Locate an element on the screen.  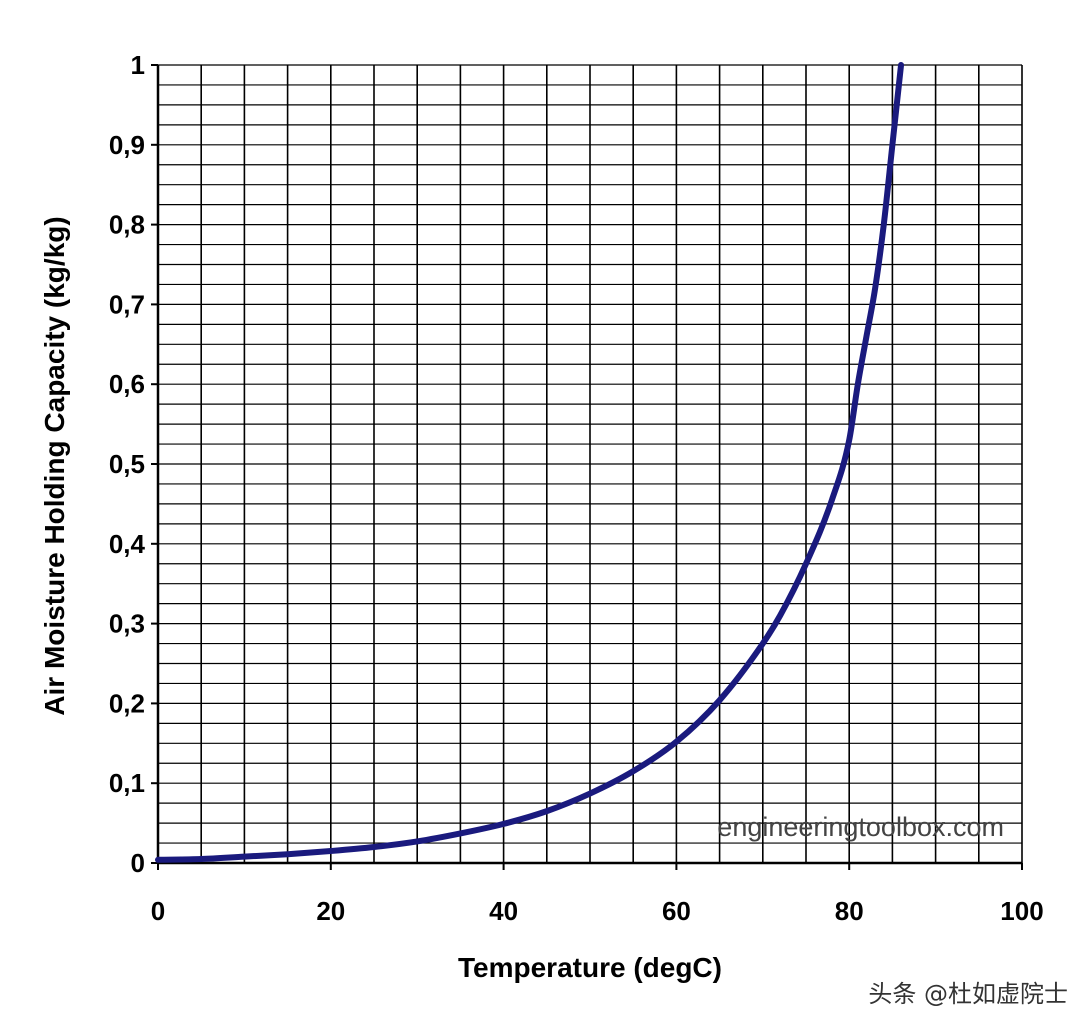
y-tick-label: 0,6 is located at coordinates (127, 384).